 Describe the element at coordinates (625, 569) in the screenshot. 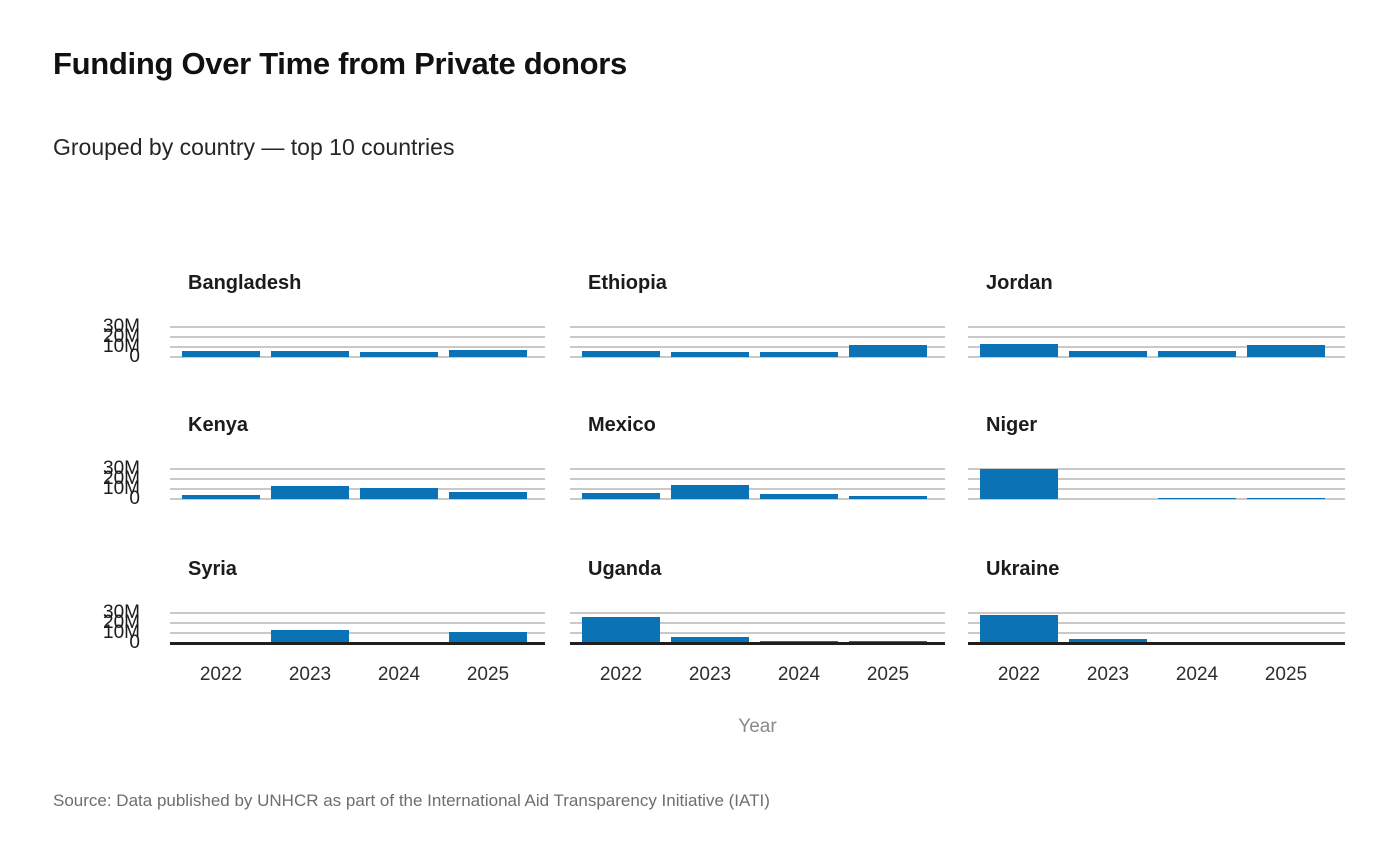

I see `facet-title: Uganda` at that location.